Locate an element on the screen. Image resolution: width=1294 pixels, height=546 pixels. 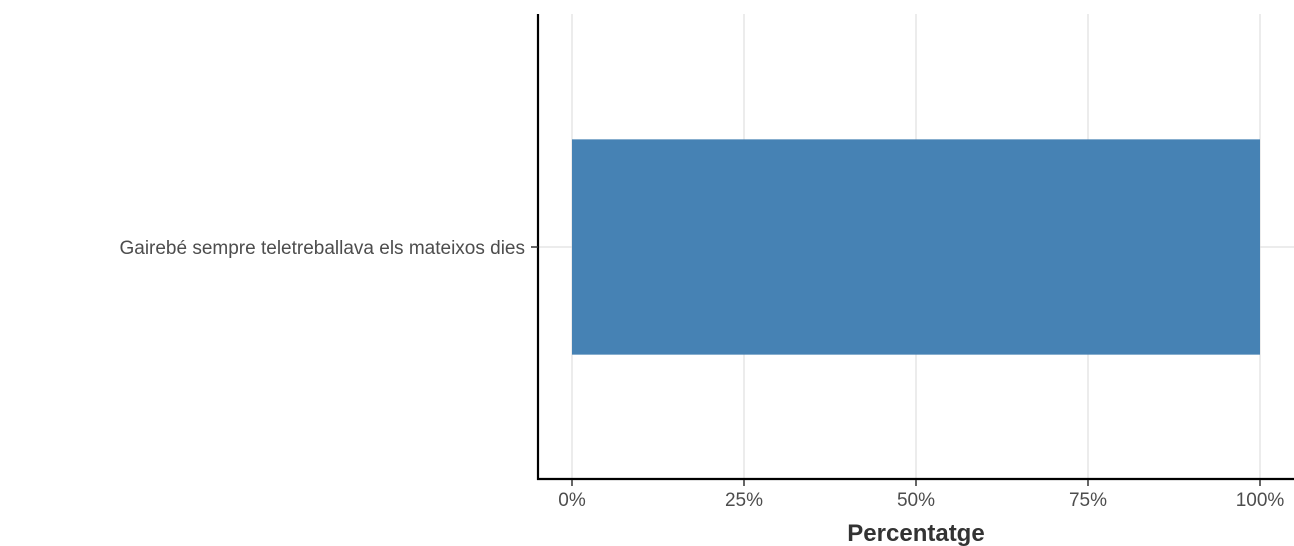
x-axis-ticks: 0% 25% 50% 75% 100% is located at coordinates (921, 495).